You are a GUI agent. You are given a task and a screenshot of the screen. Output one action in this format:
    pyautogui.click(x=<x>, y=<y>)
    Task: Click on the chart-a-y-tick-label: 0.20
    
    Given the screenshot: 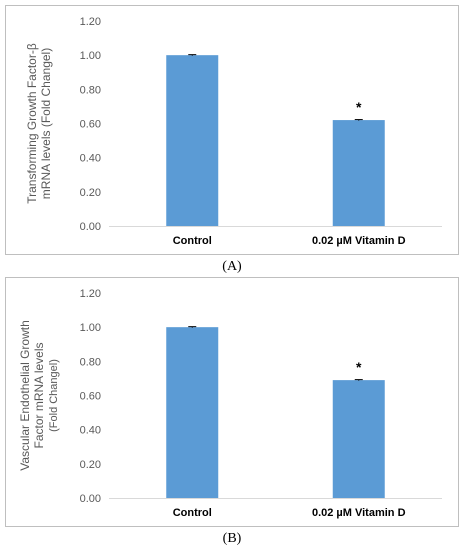 What is the action you would take?
    pyautogui.click(x=90, y=193)
    